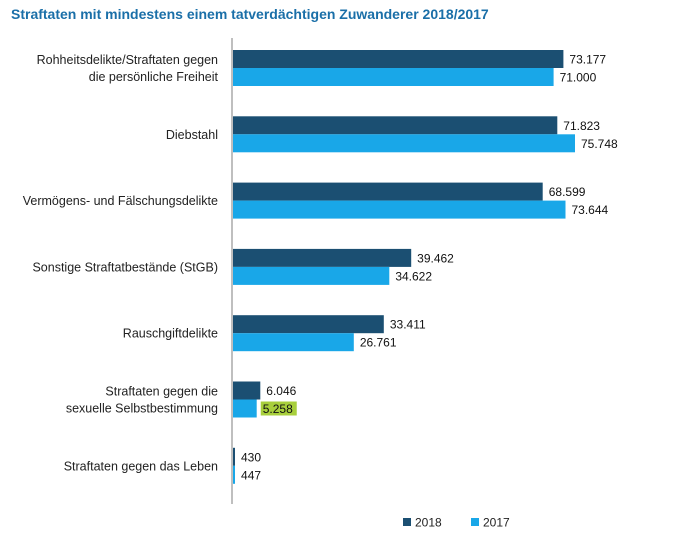 This screenshot has width=679, height=556. I want to click on category-label-line: Rauschgiftdelikte, so click(170, 334).